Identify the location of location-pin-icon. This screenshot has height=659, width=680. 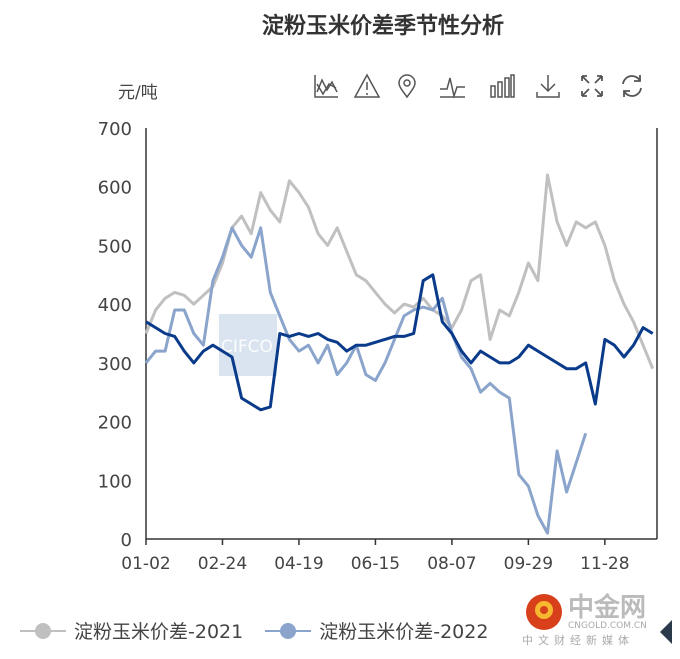
(407, 86).